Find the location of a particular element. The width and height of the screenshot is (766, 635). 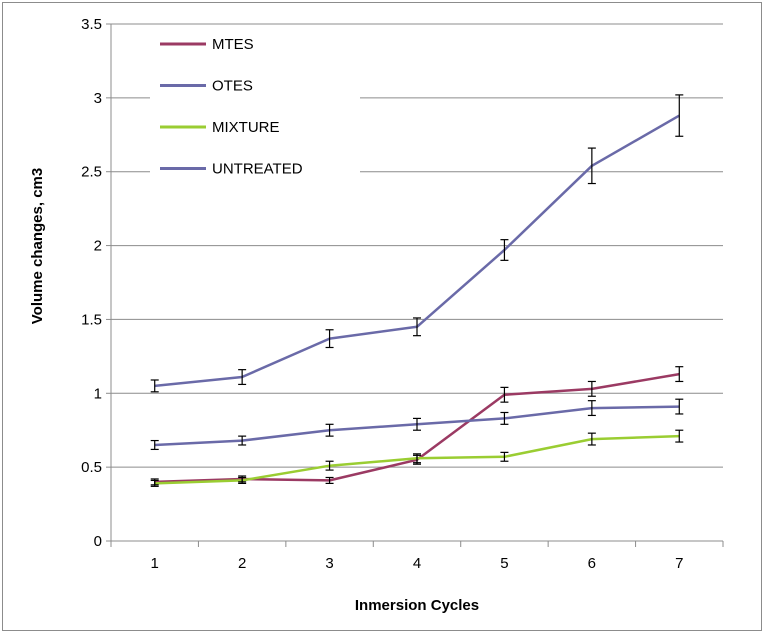

legend: MTES OTES MIXTURE UNTREATED is located at coordinates (255, 107).